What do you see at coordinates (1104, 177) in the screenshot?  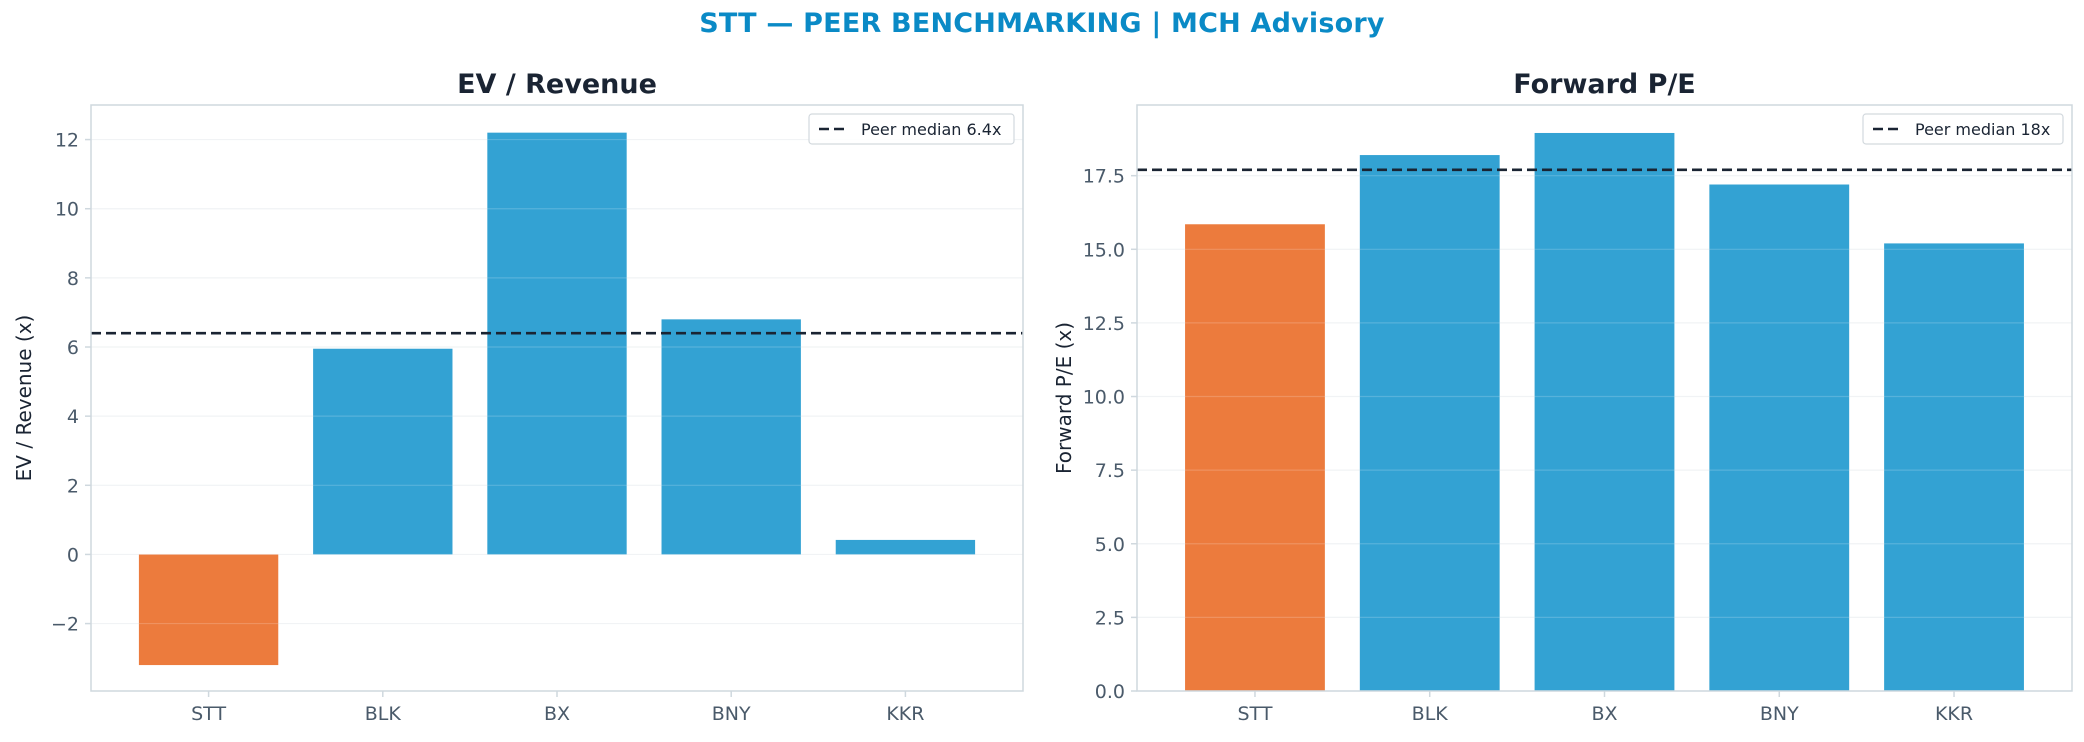 I see `pe-ytick-label: 17.5` at bounding box center [1104, 177].